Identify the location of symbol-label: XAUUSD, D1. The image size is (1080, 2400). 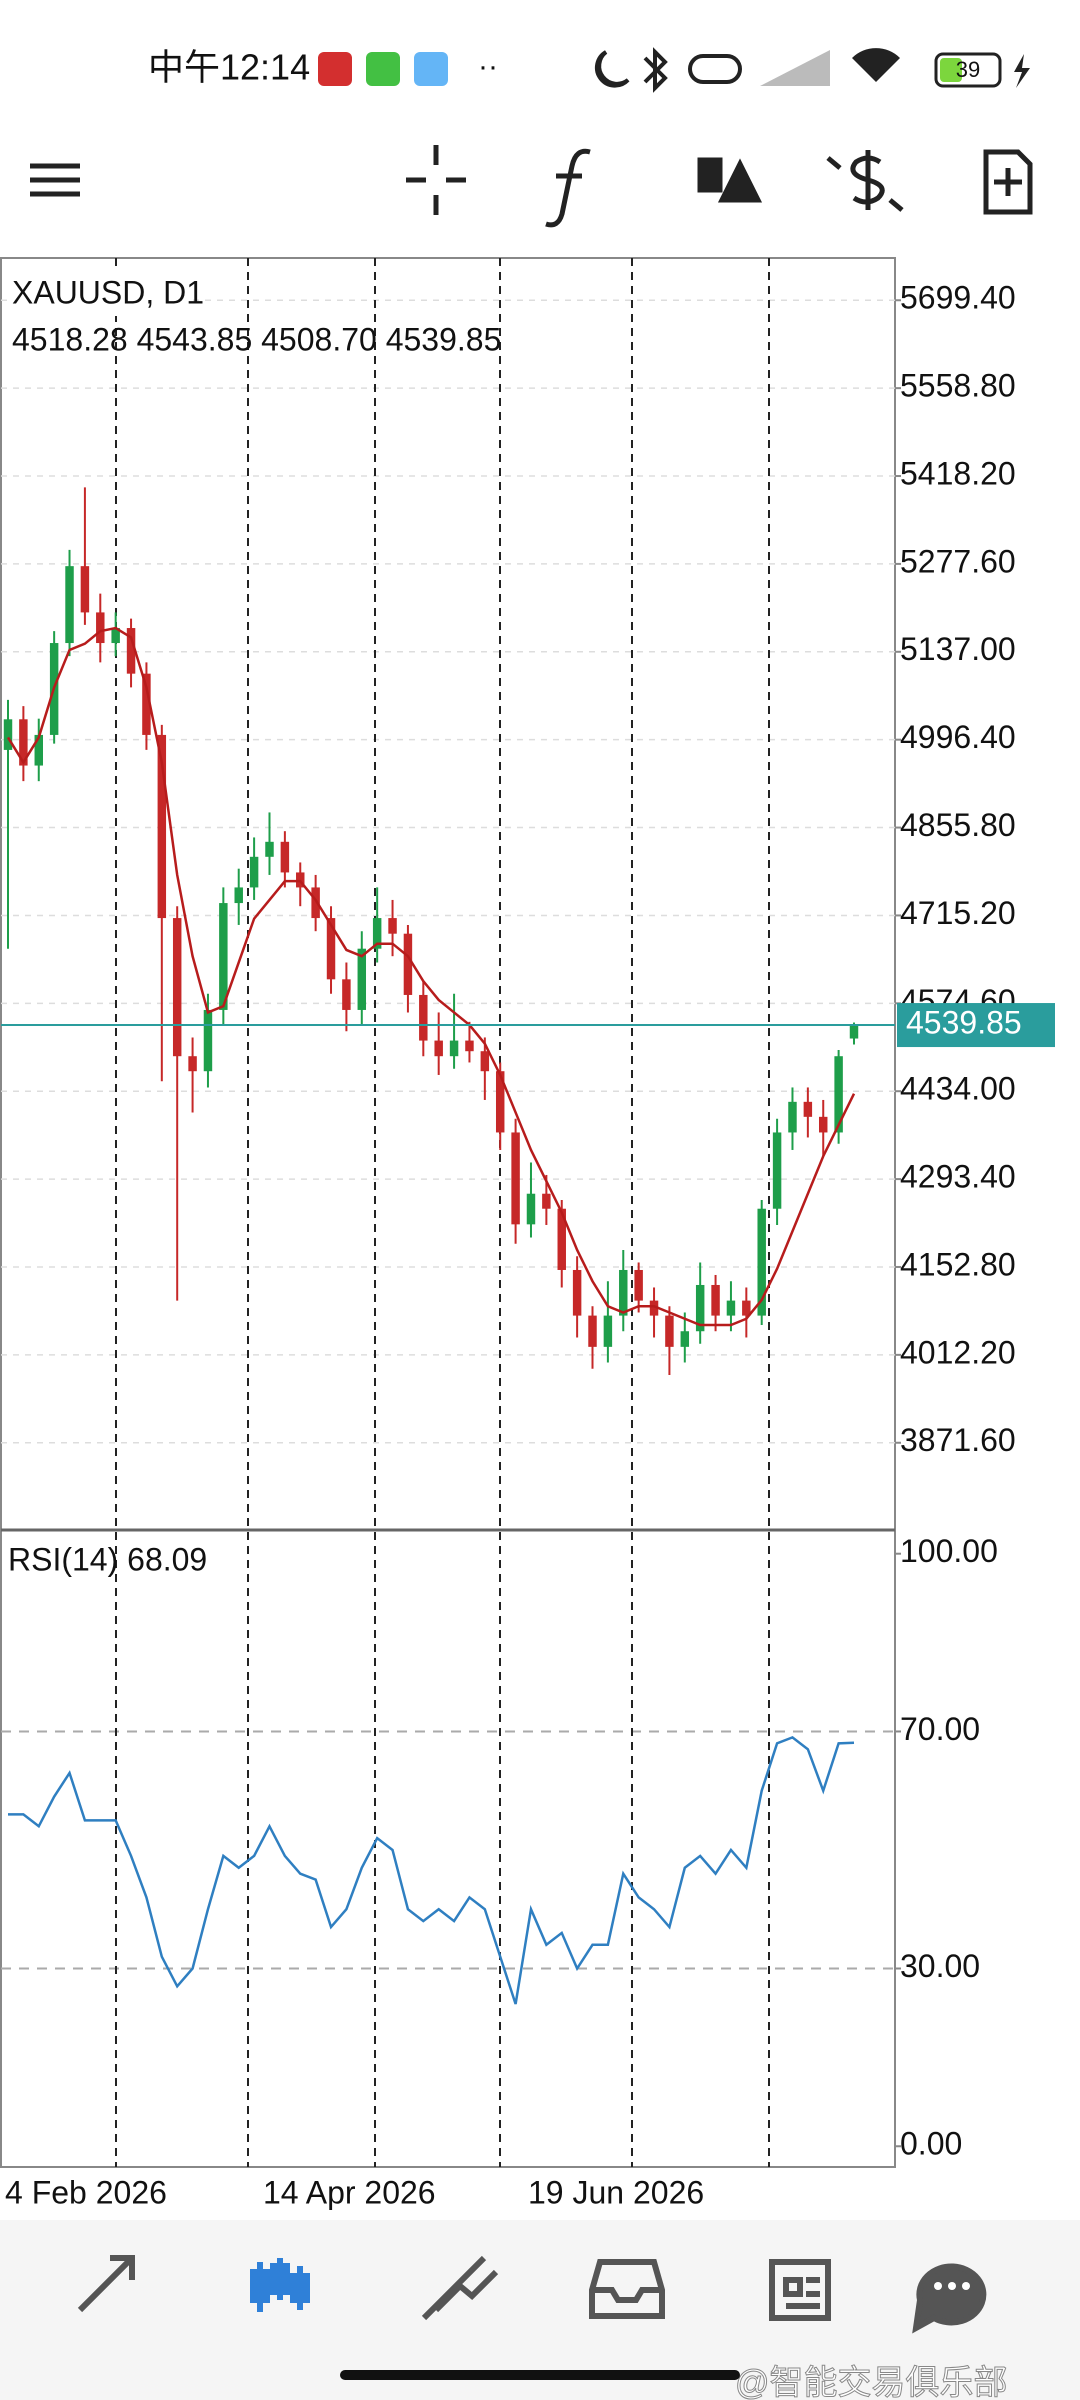
(108, 292).